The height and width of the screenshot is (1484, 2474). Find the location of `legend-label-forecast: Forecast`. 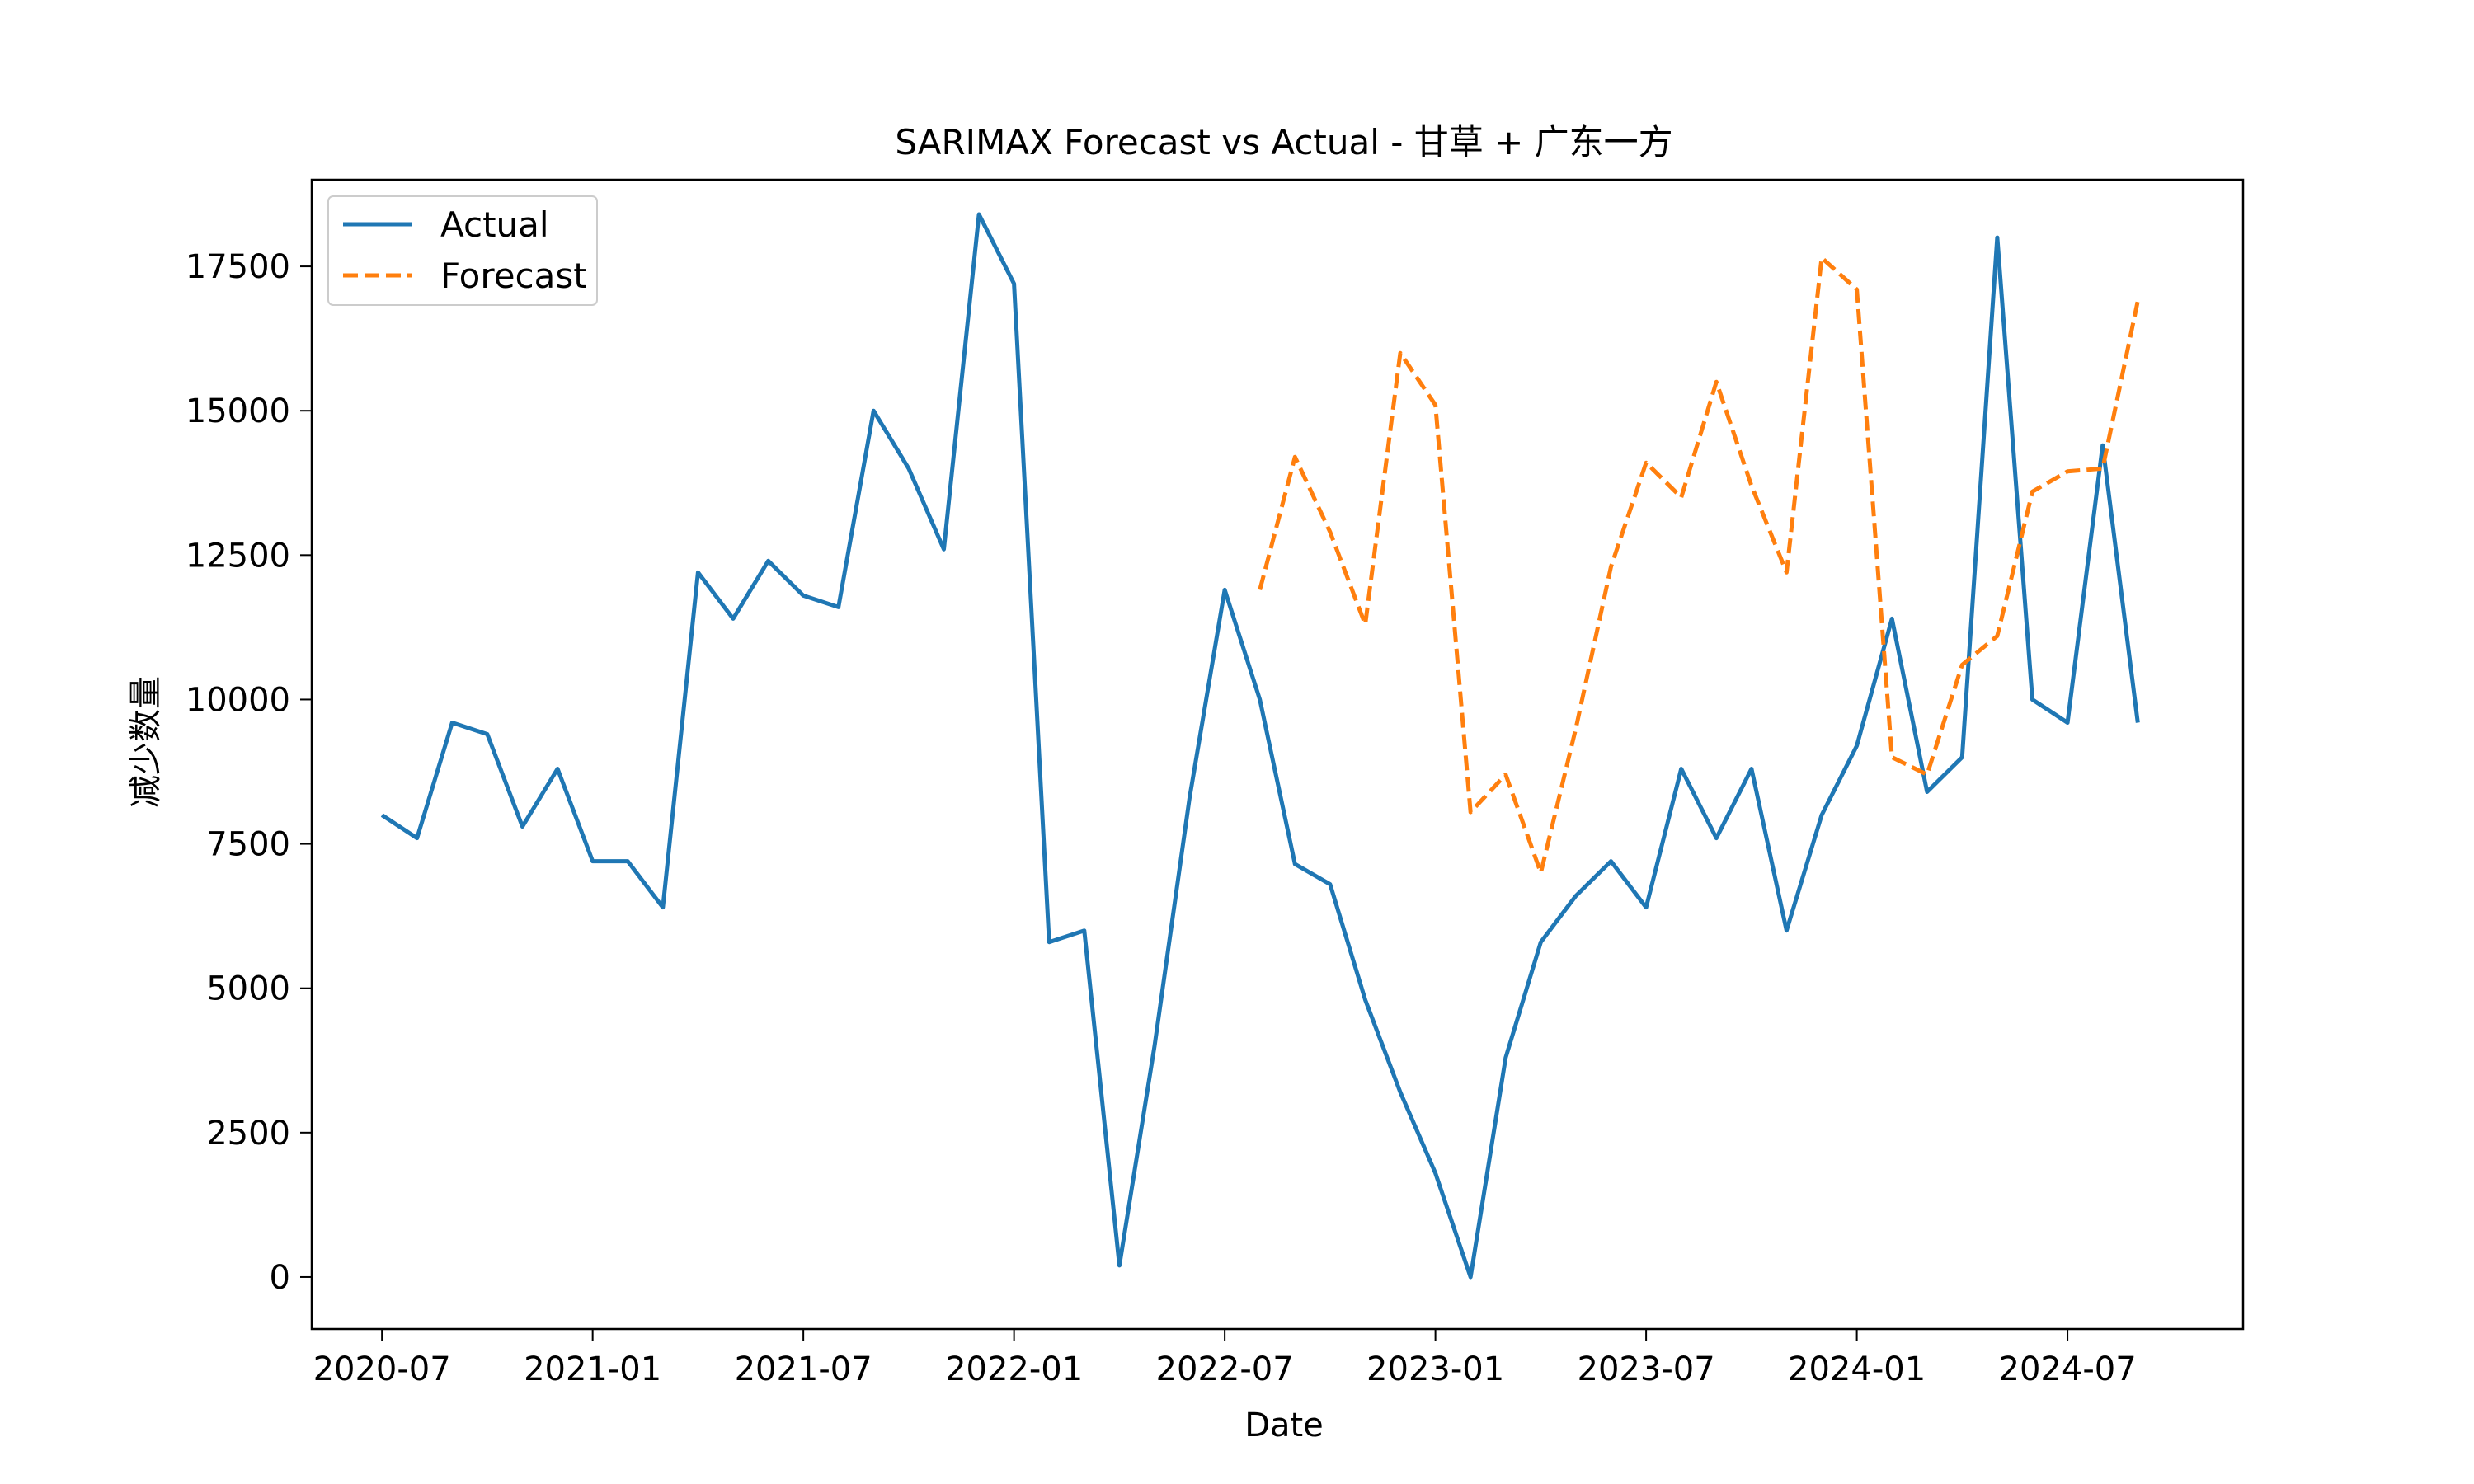

legend-label-forecast: Forecast is located at coordinates (513, 276).